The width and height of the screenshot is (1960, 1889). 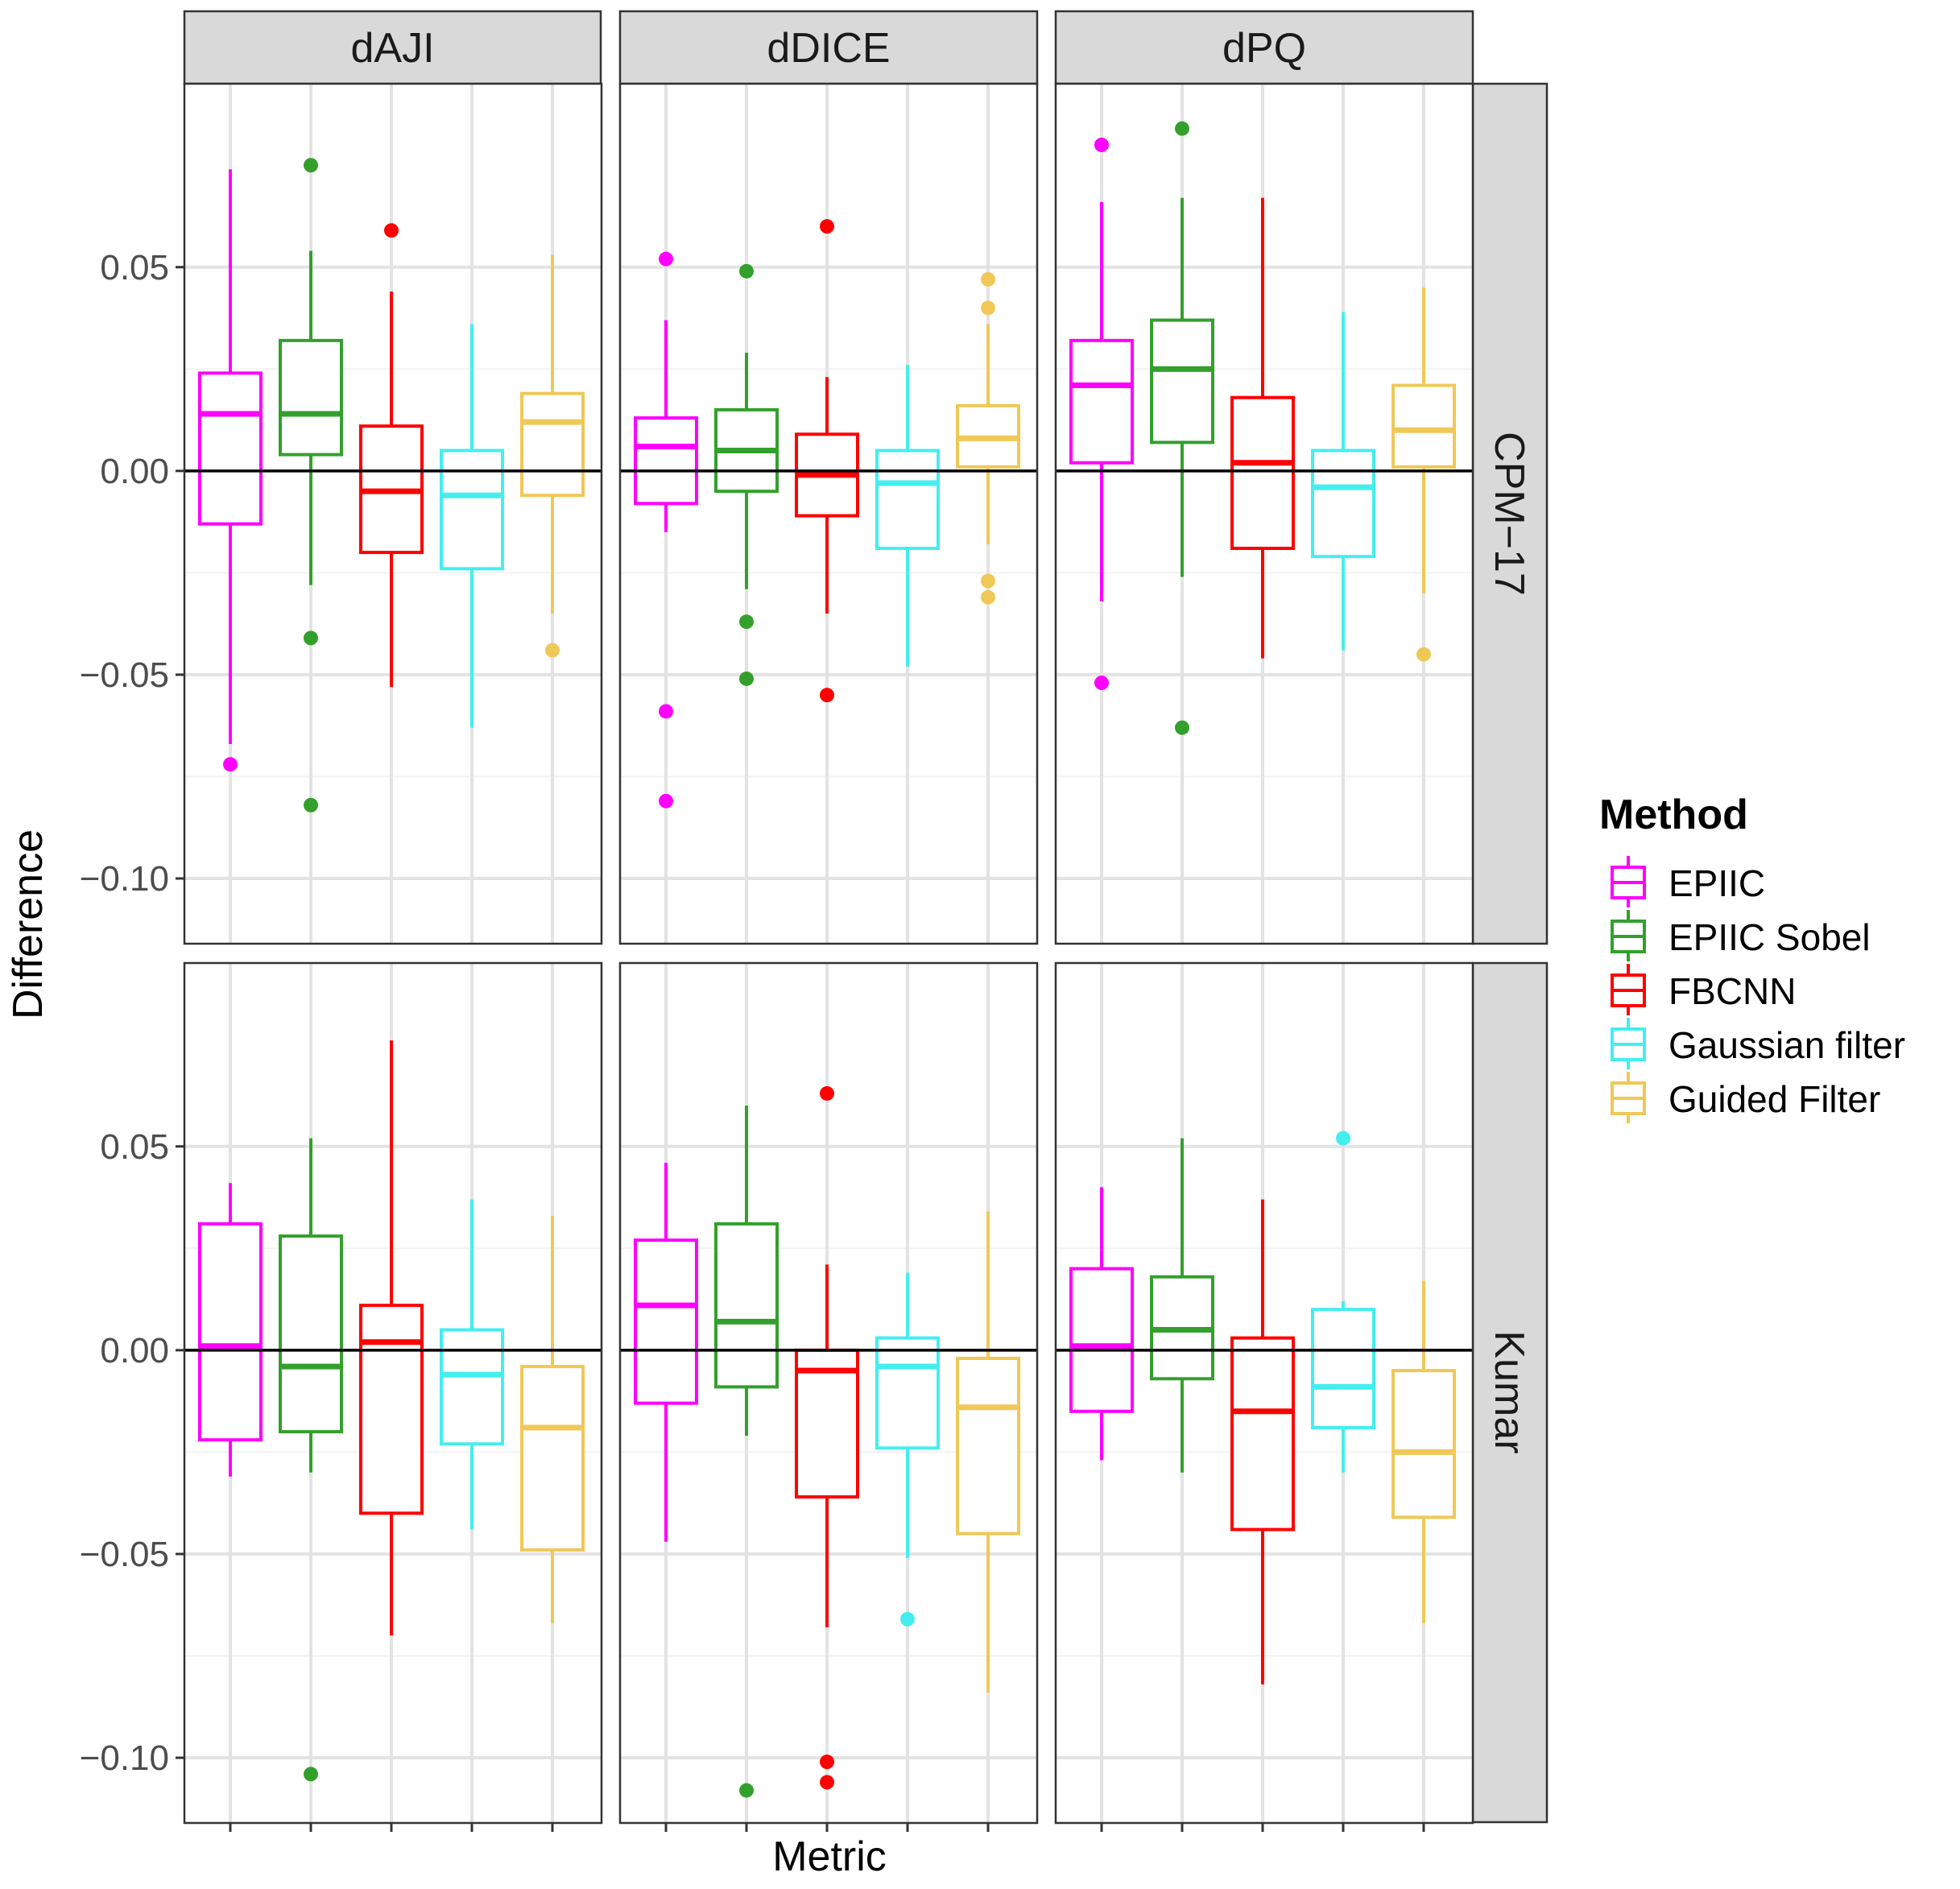 I want to click on y-axis-title: Difference, so click(x=28, y=924).